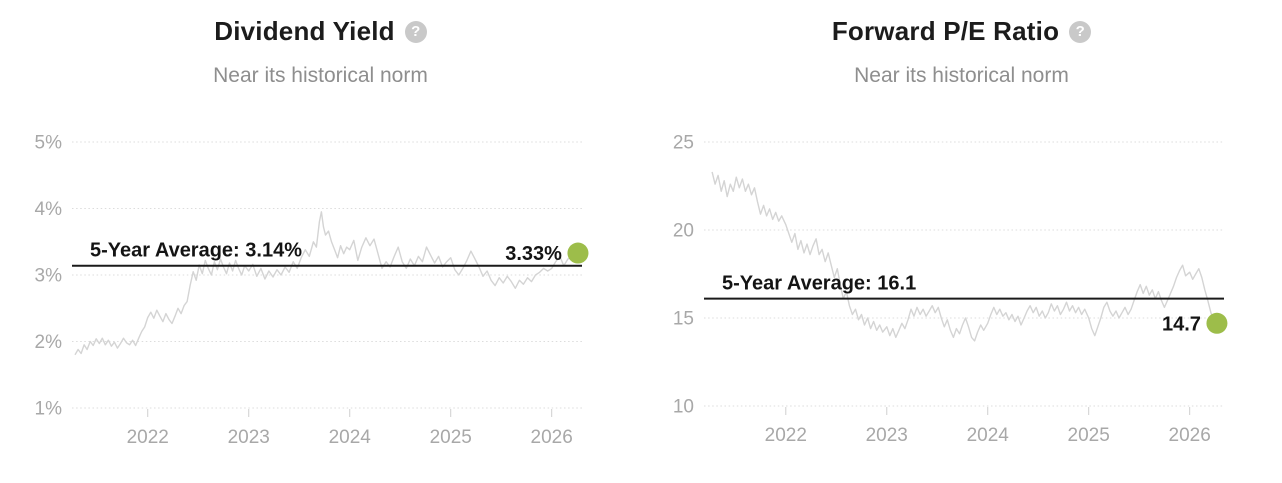 The height and width of the screenshot is (483, 1282). I want to click on average-label: 5-Year Average: 16.1, so click(819, 284).